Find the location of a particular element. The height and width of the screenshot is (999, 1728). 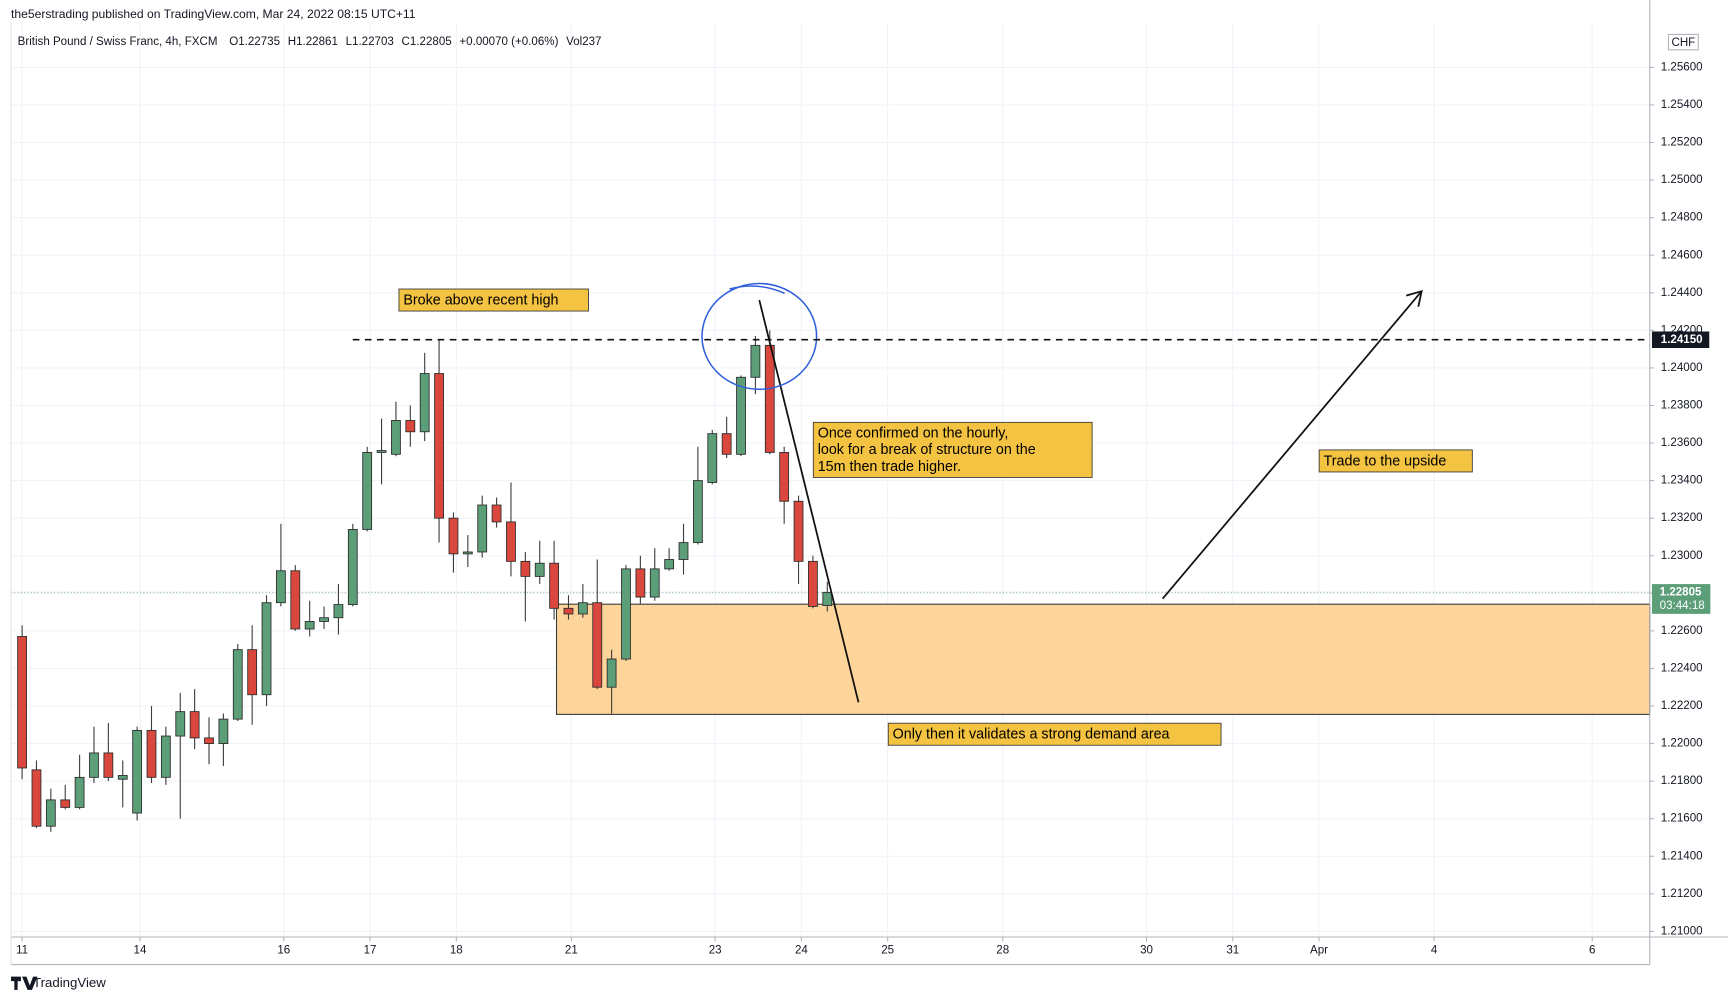

footer: TradingView is located at coordinates (69, 982).